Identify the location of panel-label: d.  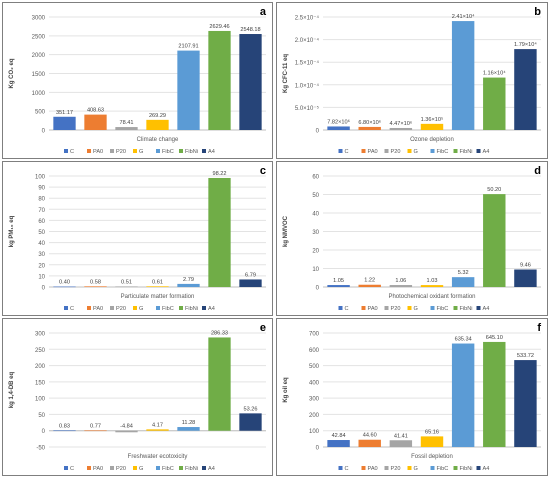
(537, 171).